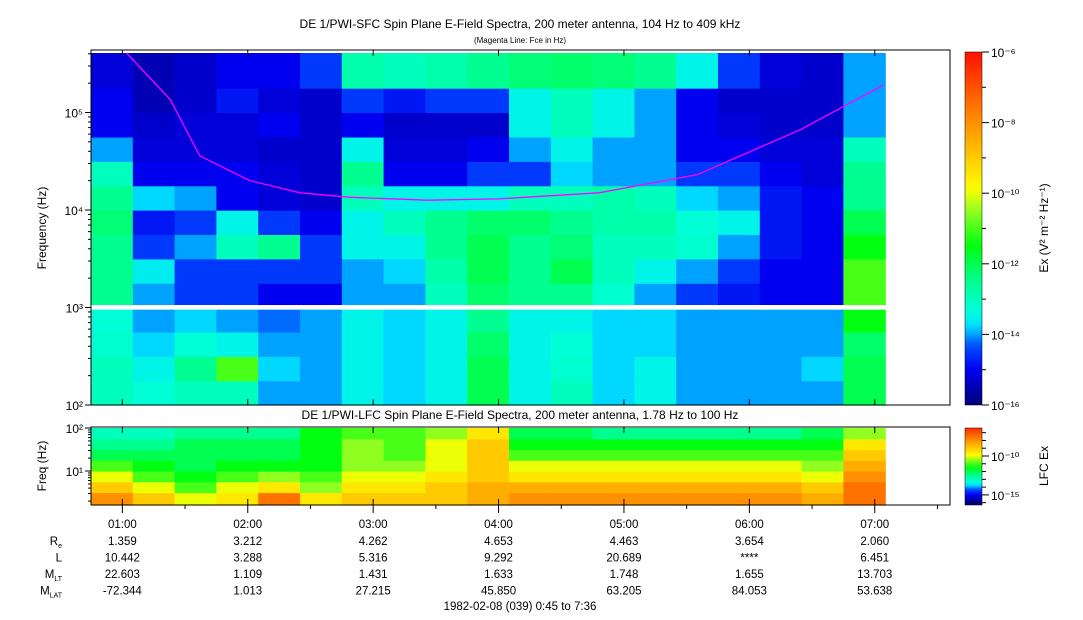 This screenshot has height=620, width=1083. What do you see at coordinates (498, 525) in the screenshot?
I see `time-tick-label: 04:00` at bounding box center [498, 525].